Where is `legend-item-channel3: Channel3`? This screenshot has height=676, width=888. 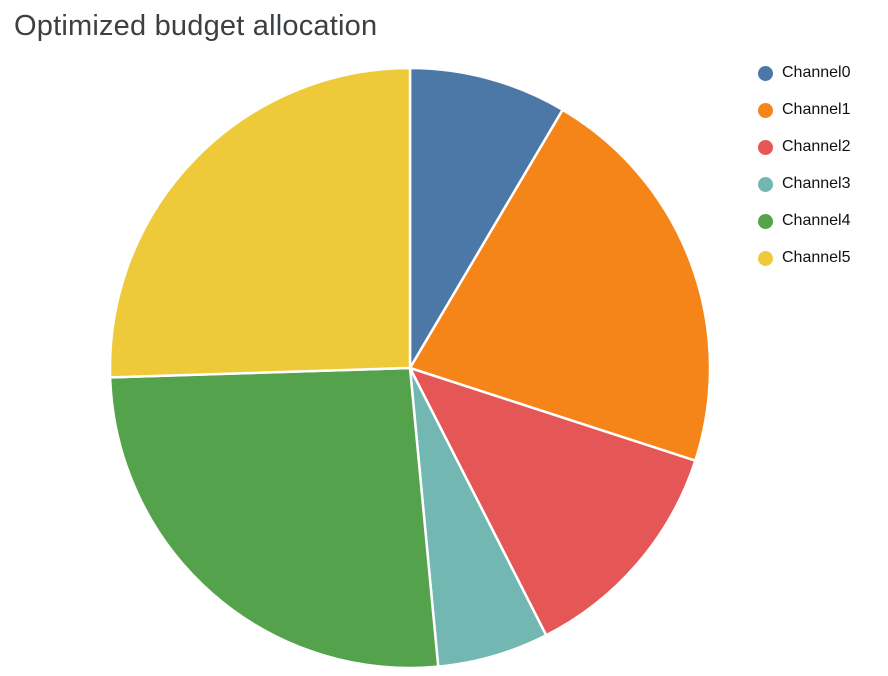 legend-item-channel3: Channel3 is located at coordinates (804, 184).